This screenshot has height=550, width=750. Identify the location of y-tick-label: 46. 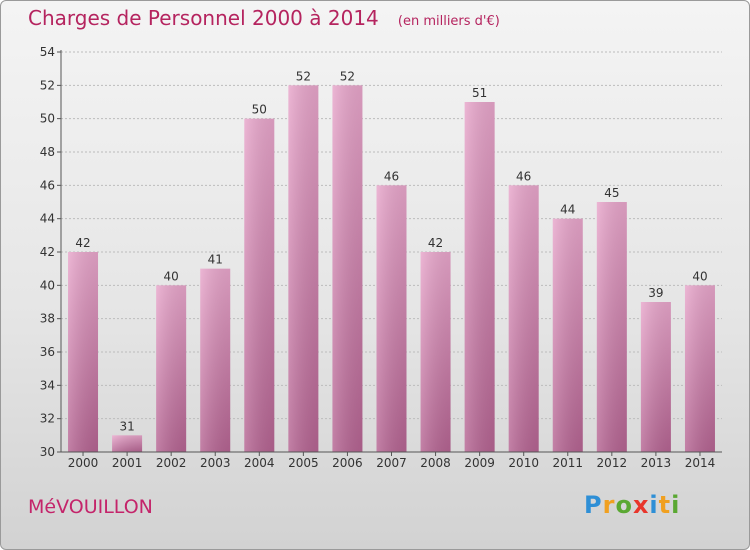
(47, 185).